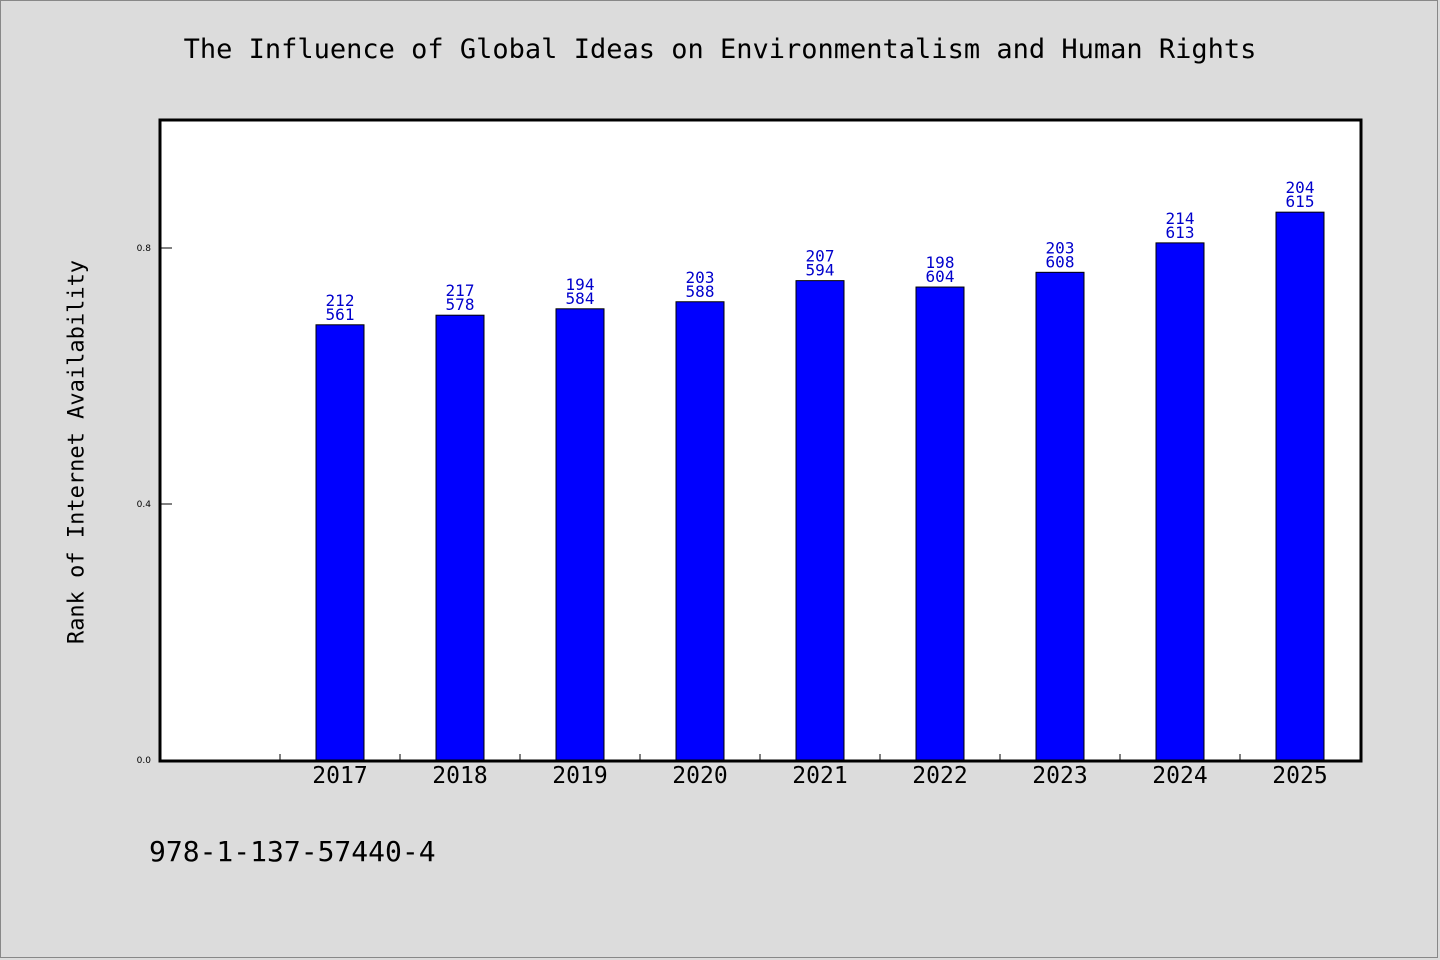 The width and height of the screenshot is (1440, 960). I want to click on y-tick-label: 0.0, so click(144, 761).